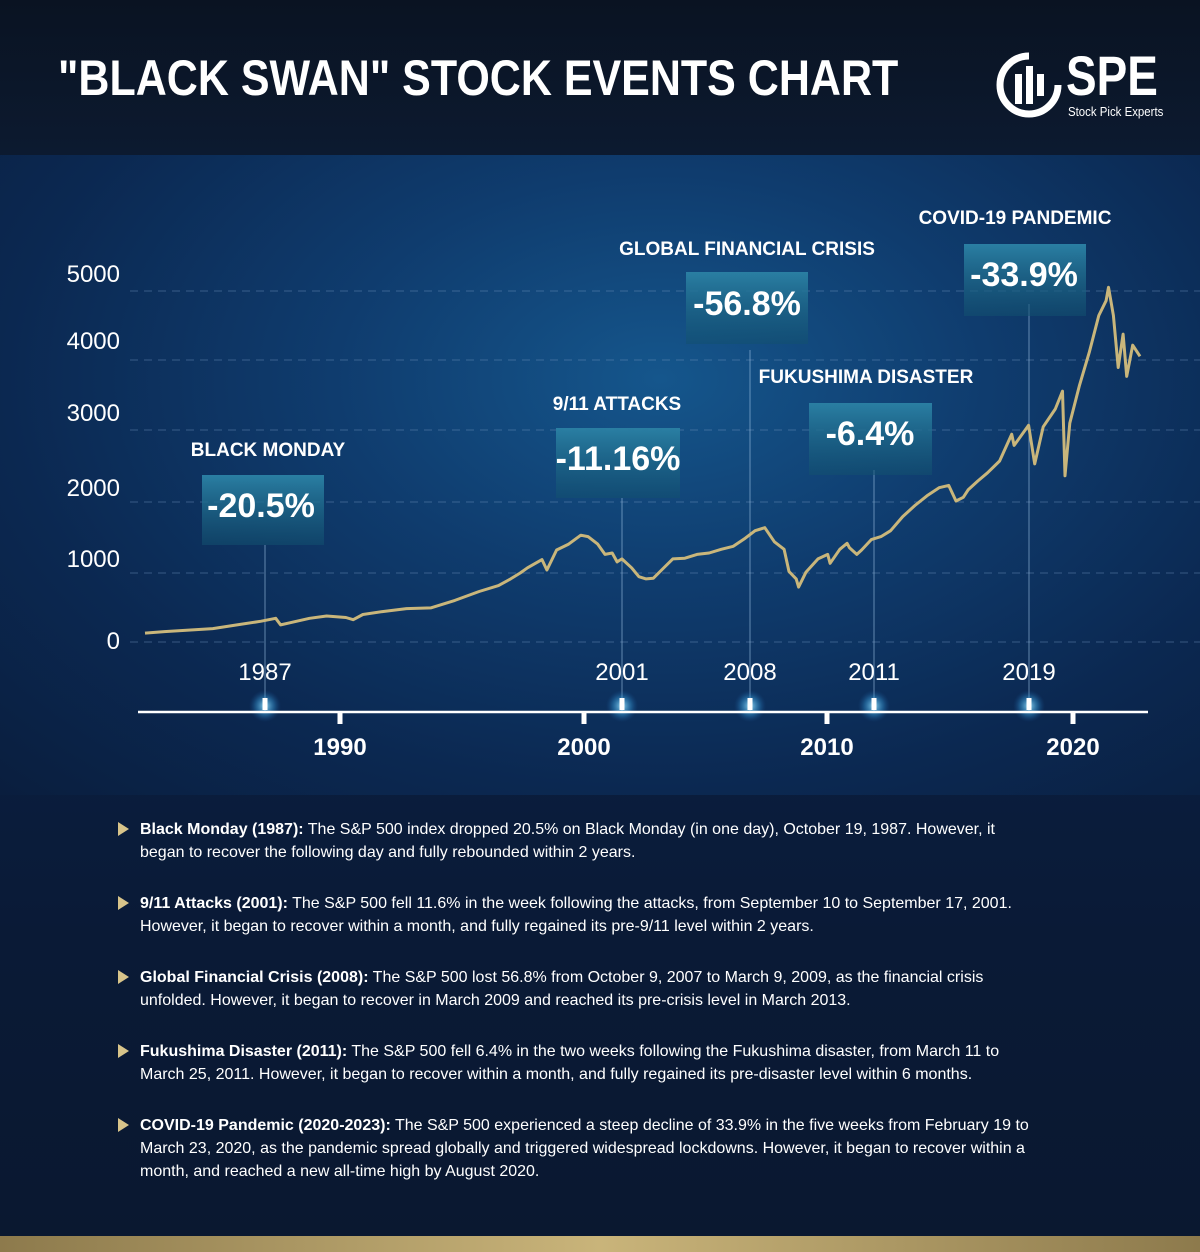 This screenshot has width=1200, height=1252. What do you see at coordinates (1024, 275) in the screenshot?
I see `event-change-label: -33.9%` at bounding box center [1024, 275].